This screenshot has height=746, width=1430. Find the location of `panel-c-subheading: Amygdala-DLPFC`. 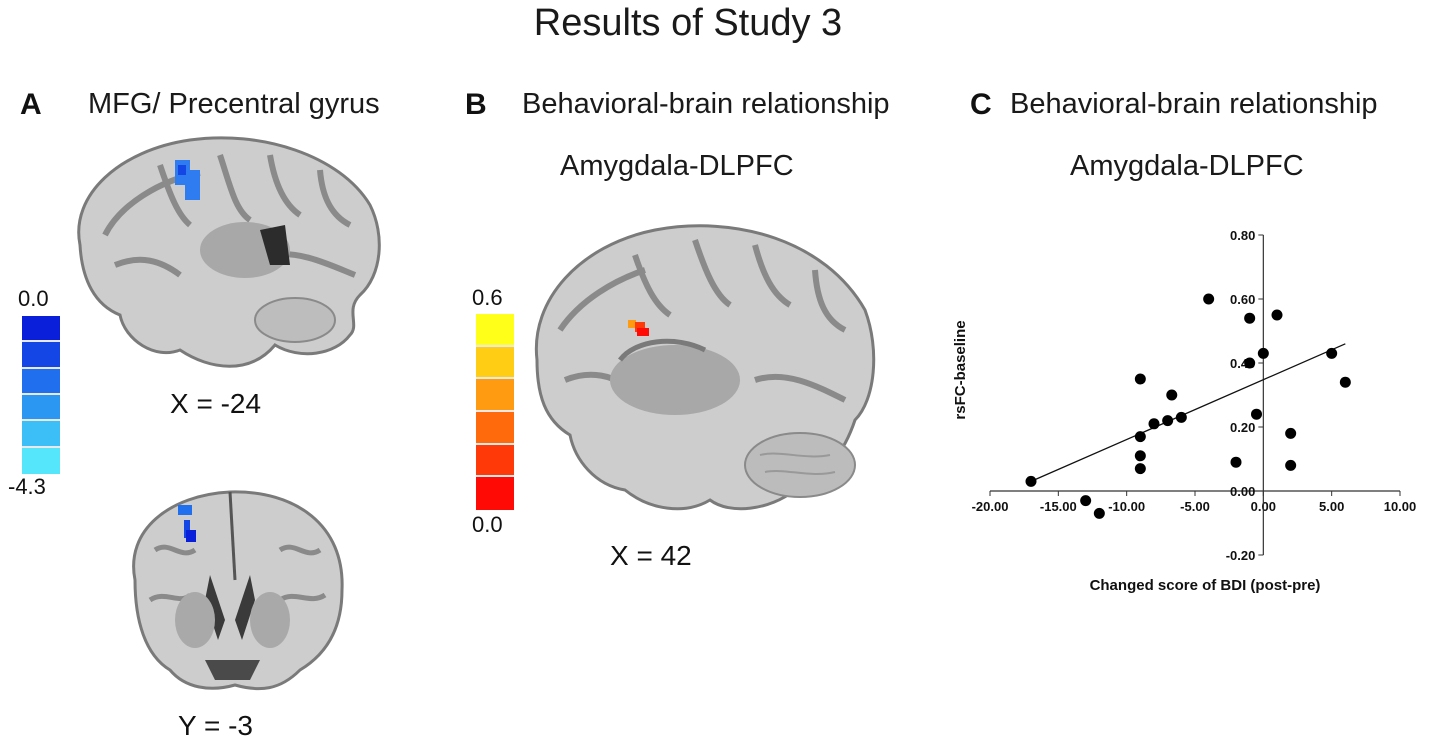

panel-c-subheading: Amygdala-DLPFC is located at coordinates (1187, 166).